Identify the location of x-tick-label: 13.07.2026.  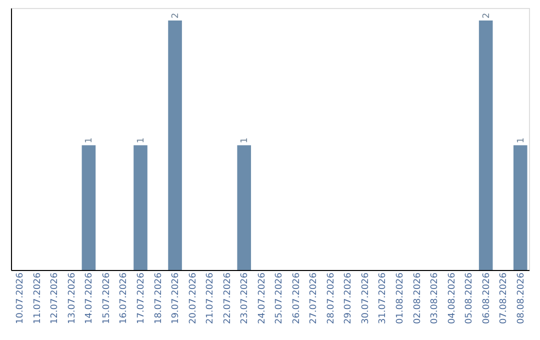
(72, 298).